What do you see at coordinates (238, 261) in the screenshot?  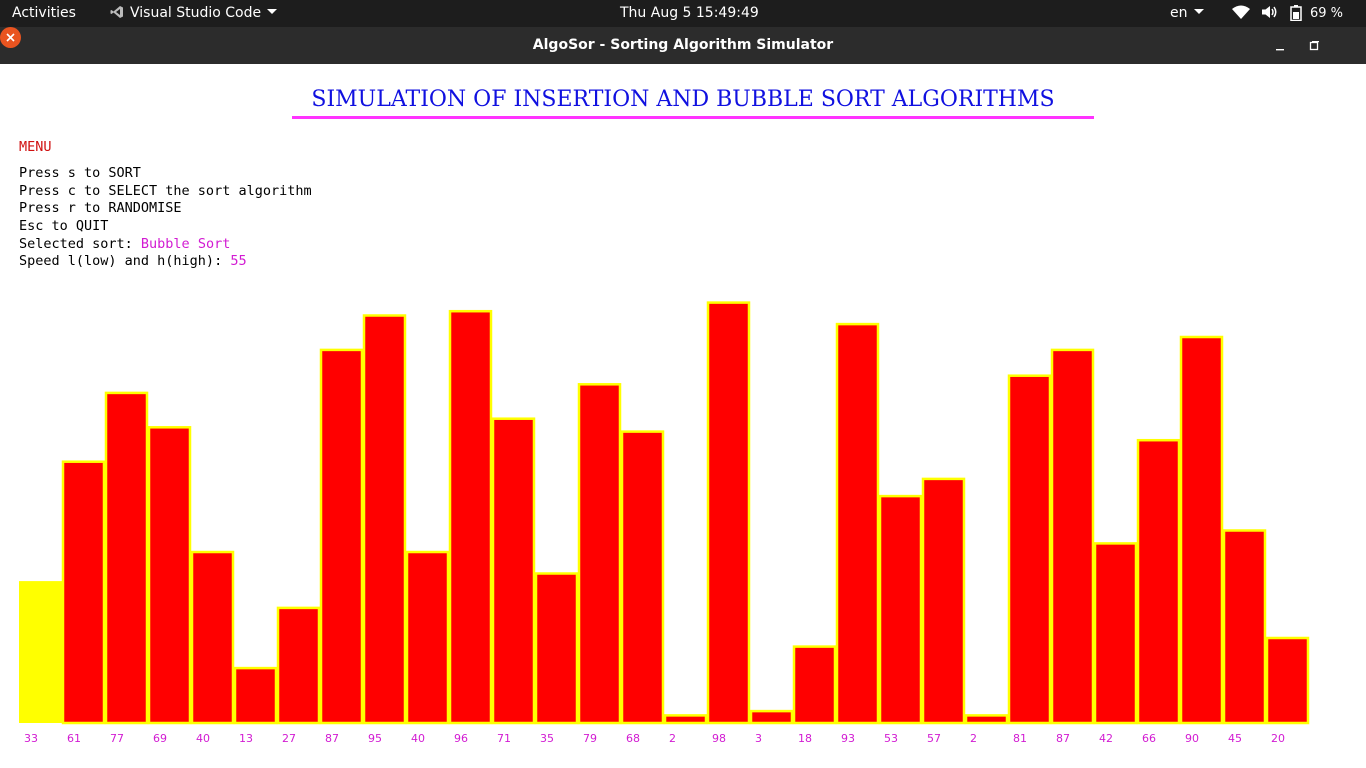 I see `speed-value: 55` at bounding box center [238, 261].